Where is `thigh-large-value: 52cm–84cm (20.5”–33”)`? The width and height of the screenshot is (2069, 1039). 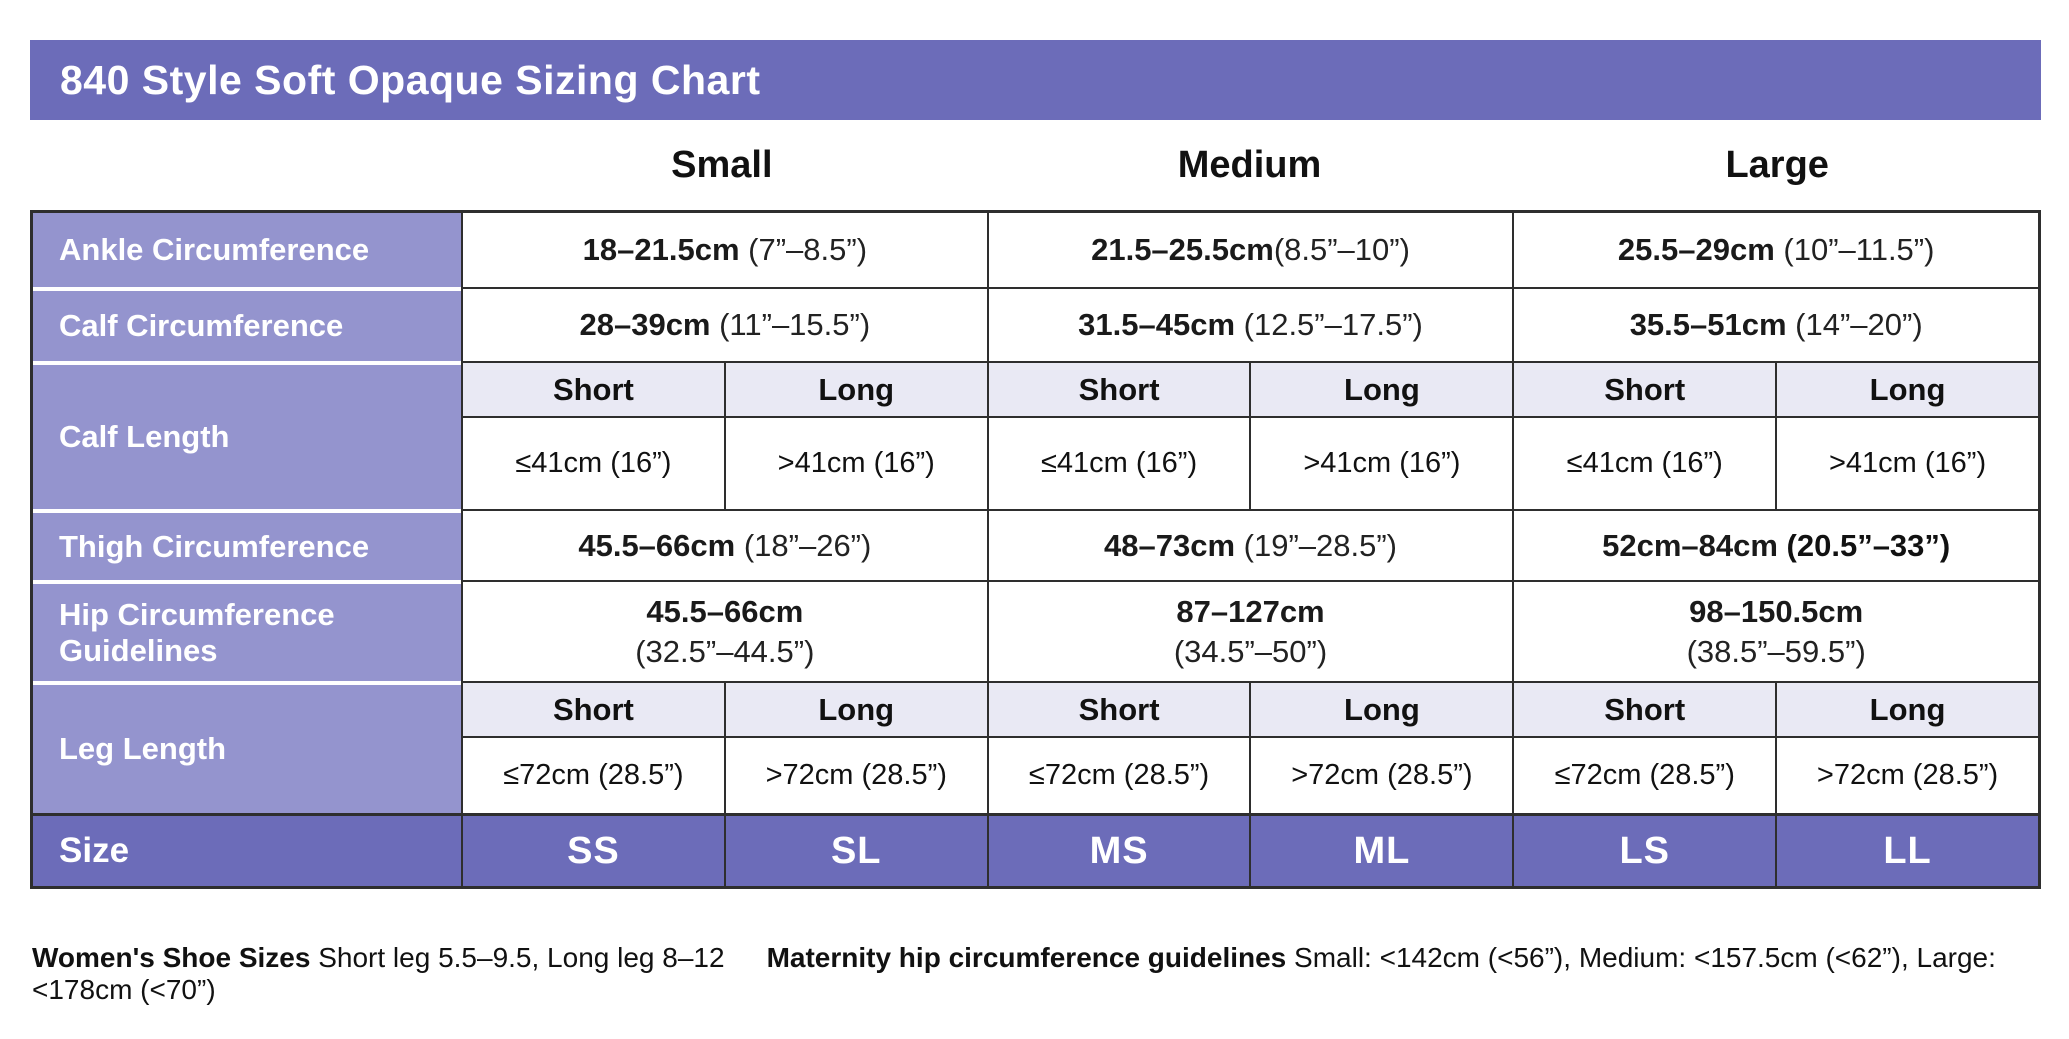 thigh-large-value: 52cm–84cm (20.5”–33”) is located at coordinates (1775, 544).